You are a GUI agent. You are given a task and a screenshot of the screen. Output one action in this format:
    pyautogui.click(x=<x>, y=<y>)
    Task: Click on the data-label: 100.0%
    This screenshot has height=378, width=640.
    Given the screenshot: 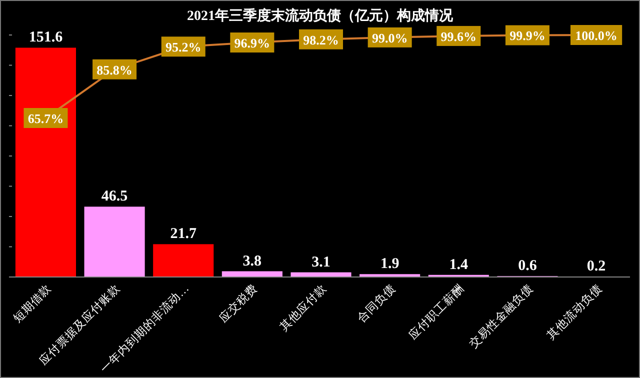 What is the action you would take?
    pyautogui.click(x=596, y=35)
    